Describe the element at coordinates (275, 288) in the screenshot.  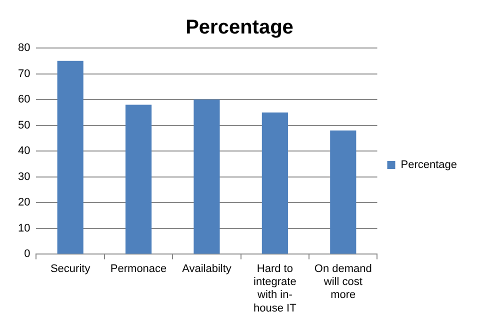
I see `x-tick-label: Hard to integrate with in-house IT` at that location.